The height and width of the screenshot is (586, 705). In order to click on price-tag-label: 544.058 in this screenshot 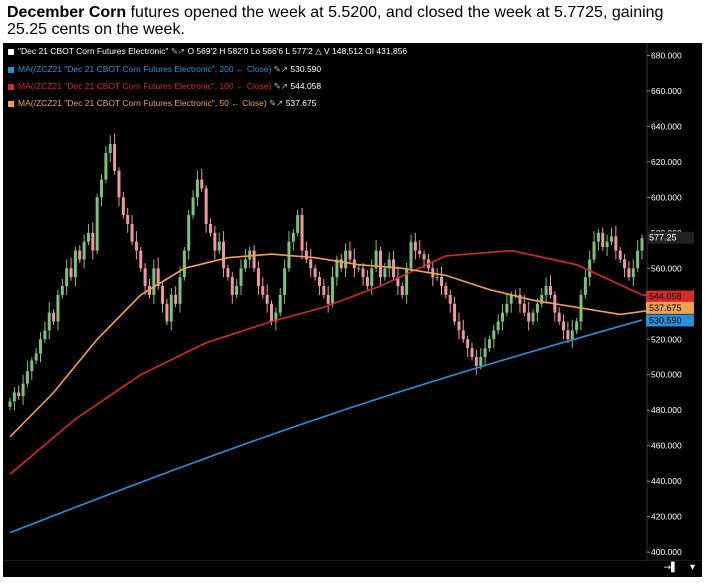, I will do `click(665, 297)`.